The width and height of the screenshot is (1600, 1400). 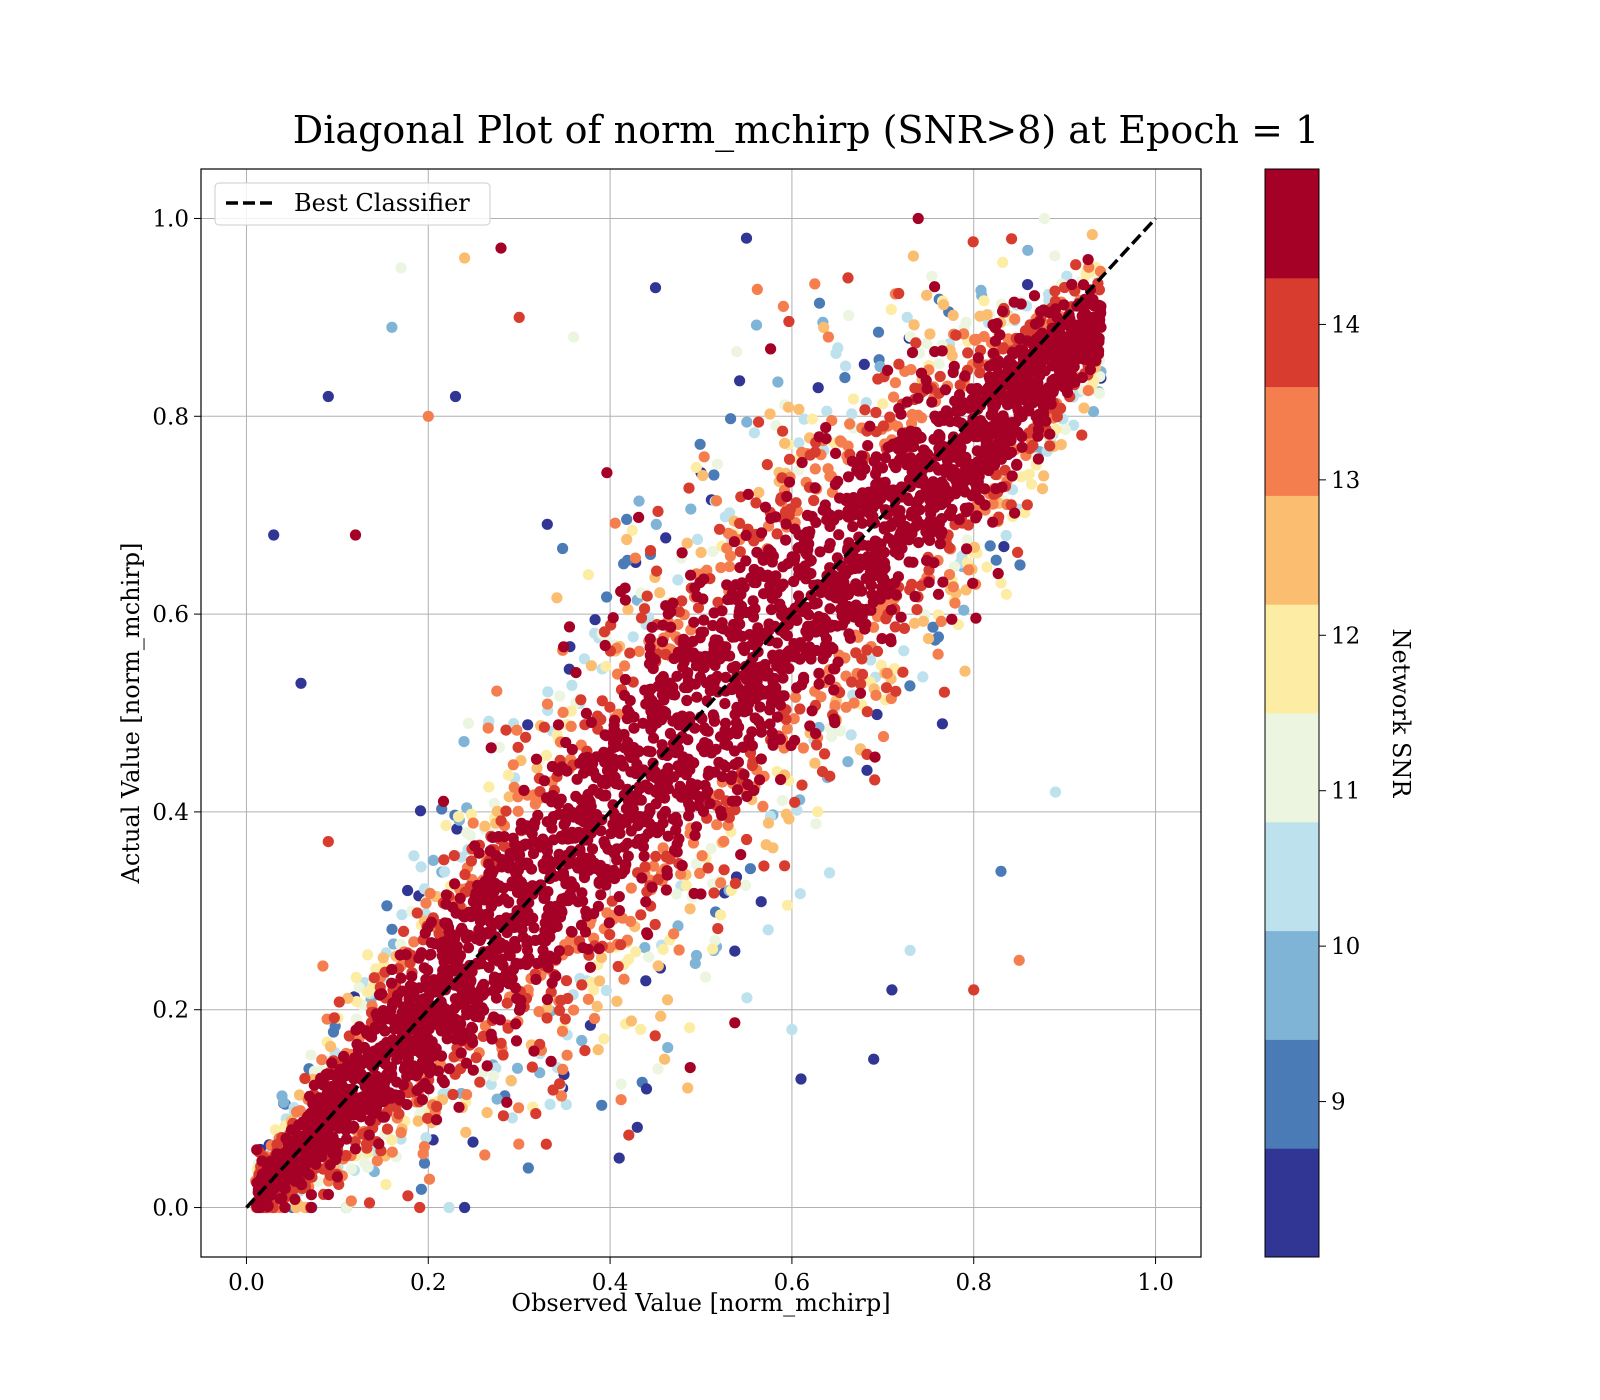 I want to click on colorbar-tick-label: 9, so click(x=1338, y=1103).